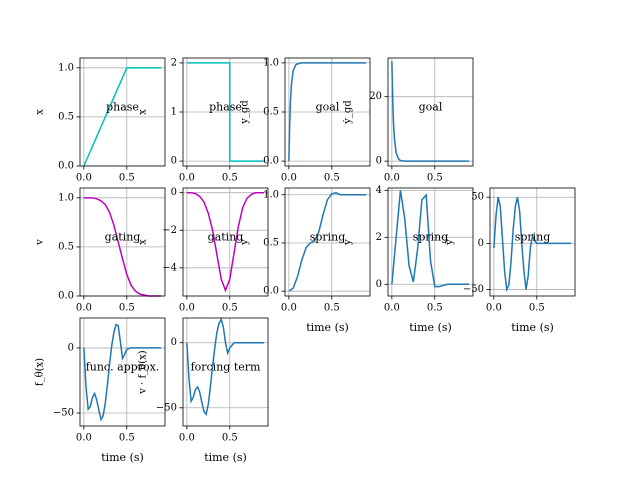 This screenshot has height=480, width=640. What do you see at coordinates (174, 112) in the screenshot?
I see `y-tick-label: 1` at bounding box center [174, 112].